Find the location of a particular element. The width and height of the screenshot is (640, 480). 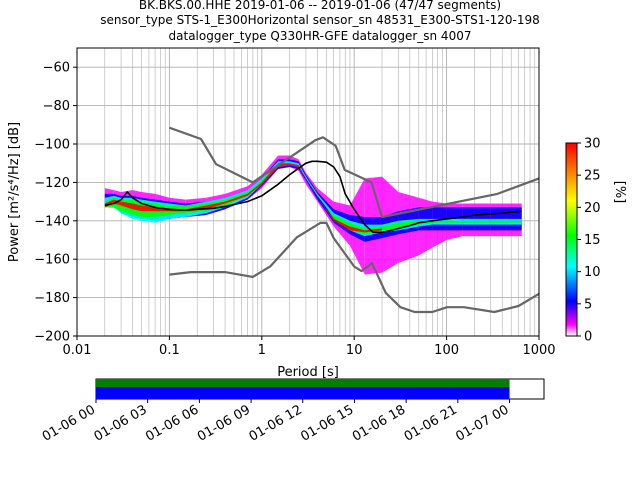

y-tick-label: −100 is located at coordinates (52, 145).